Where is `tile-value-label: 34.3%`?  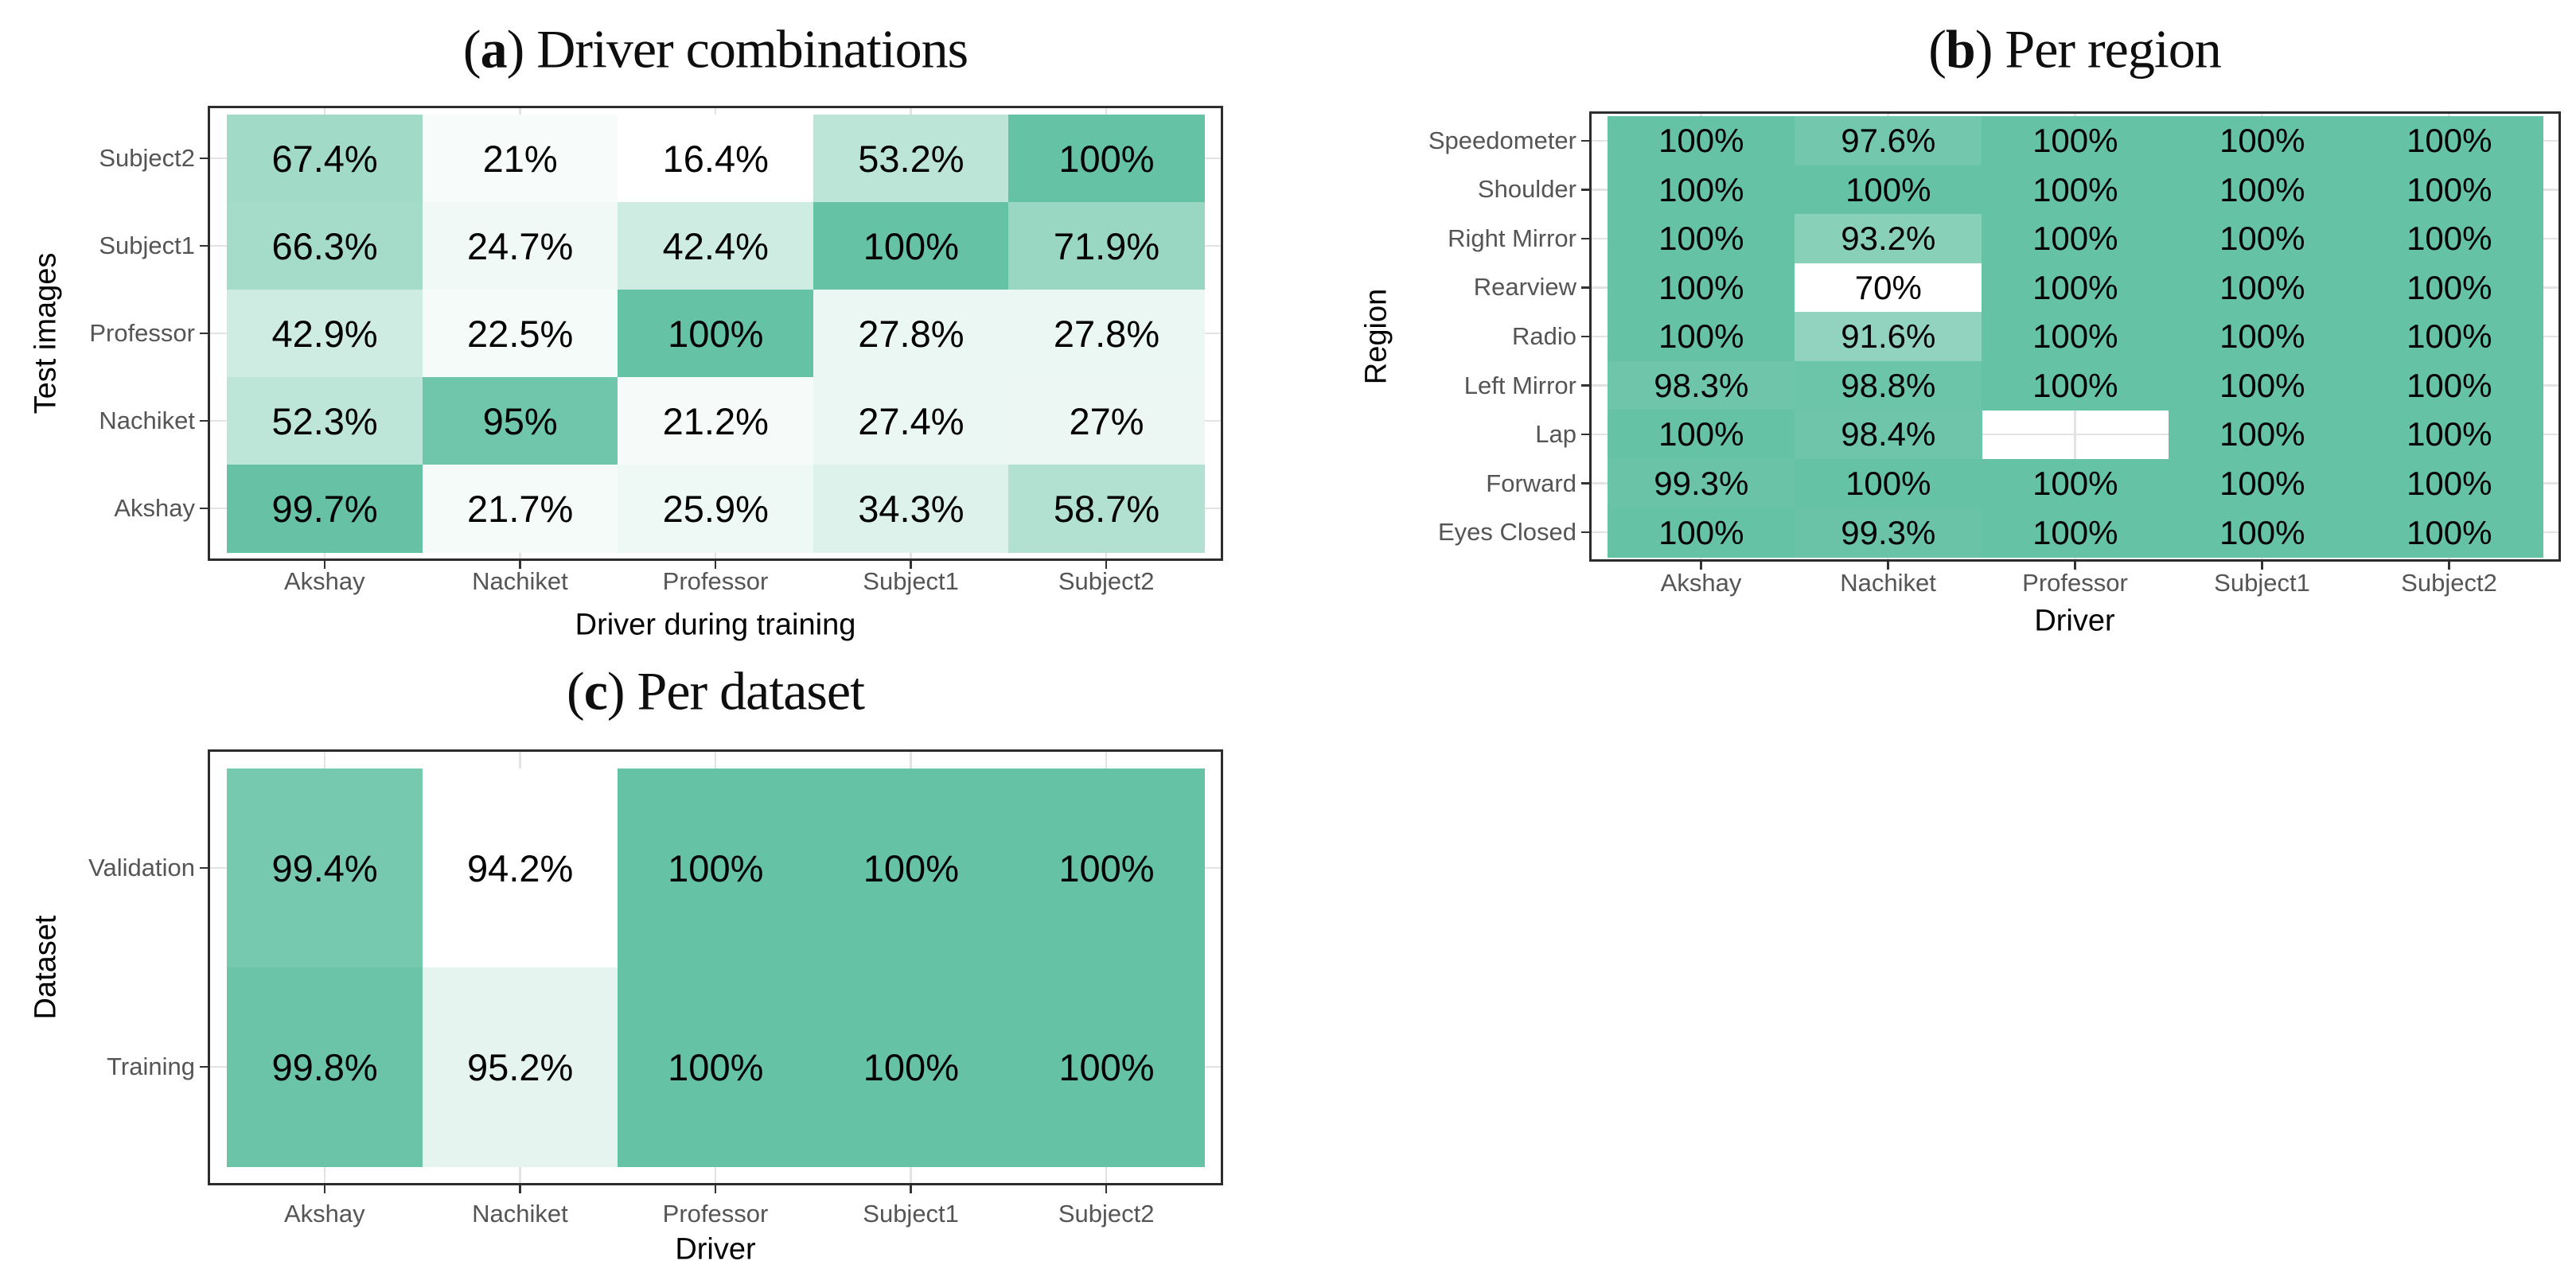
tile-value-label: 34.3% is located at coordinates (911, 509).